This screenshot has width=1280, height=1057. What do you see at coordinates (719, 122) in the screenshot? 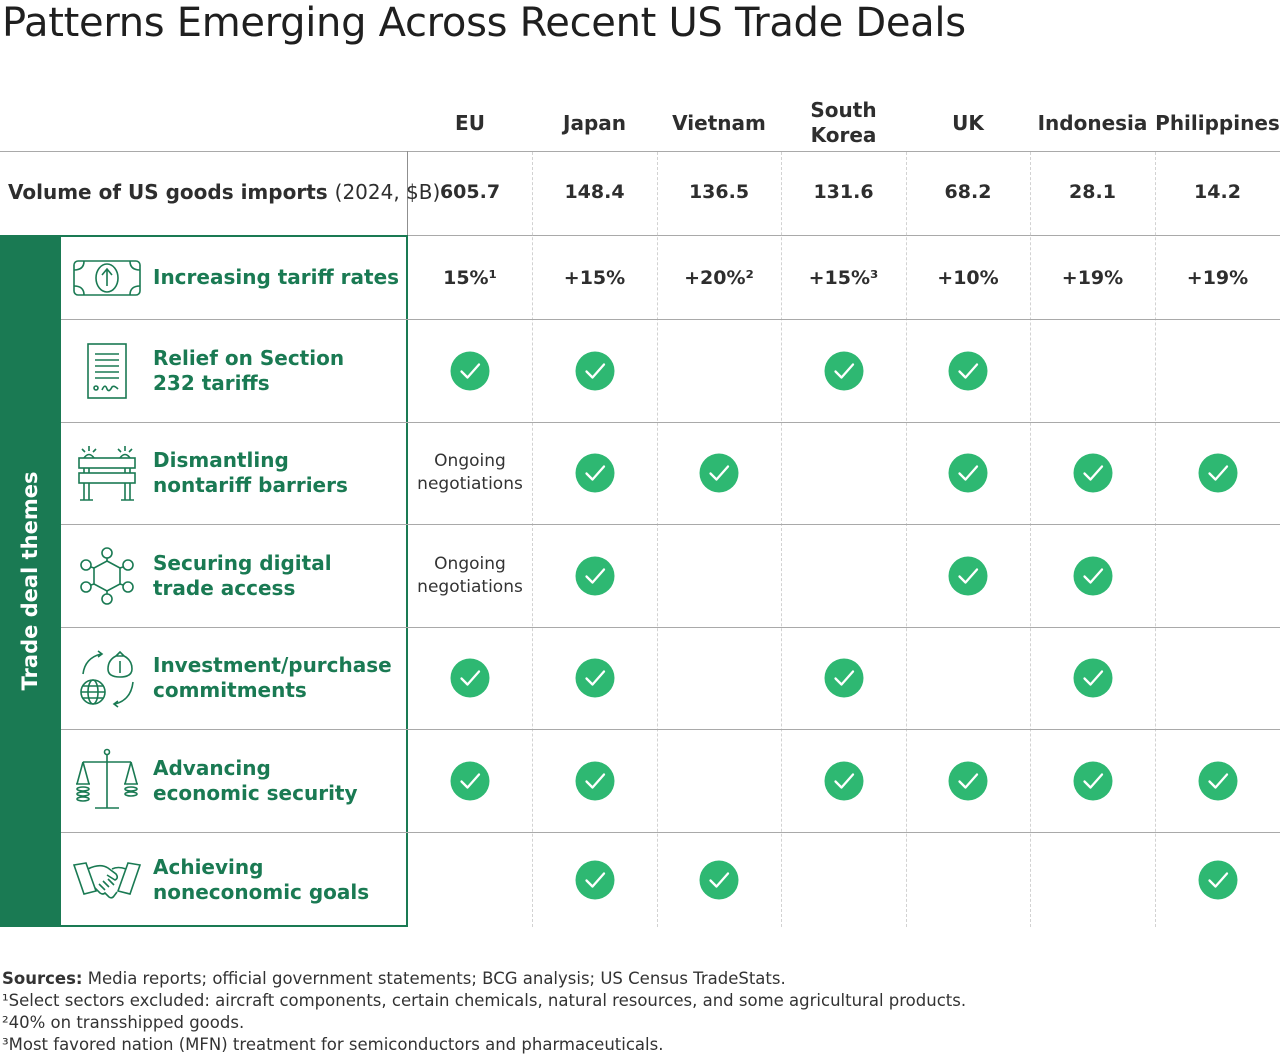
I see `column-header-vietnam: Vietnam` at bounding box center [719, 122].